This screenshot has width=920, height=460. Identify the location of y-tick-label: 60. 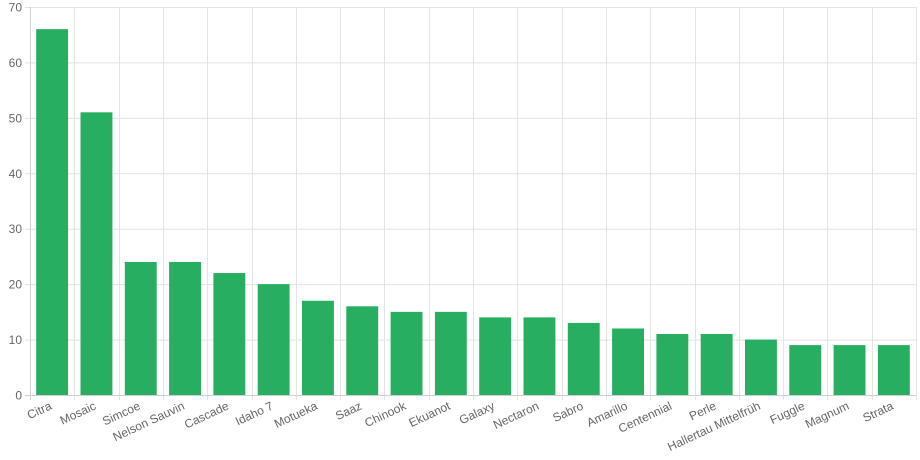
(16, 63).